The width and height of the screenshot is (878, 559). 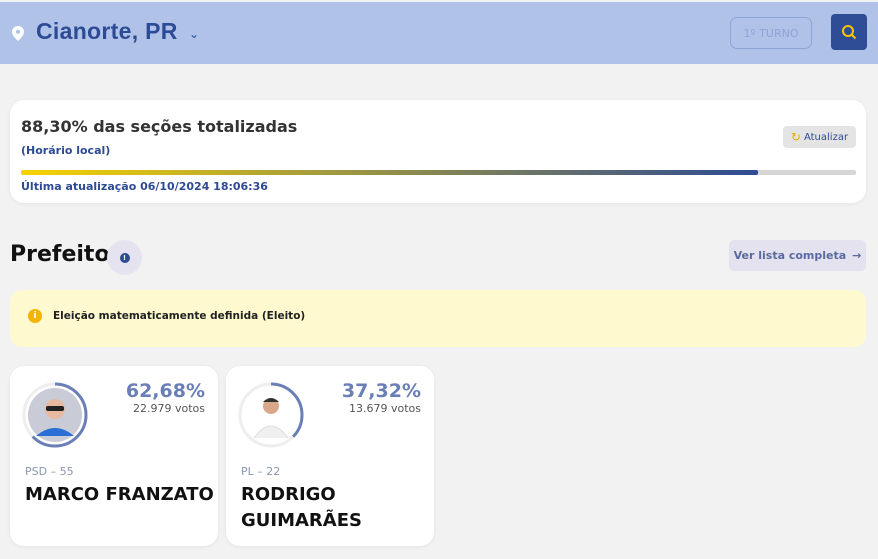 What do you see at coordinates (159, 126) in the screenshot?
I see `totalization-title: 88,30% das seções totalizadas` at bounding box center [159, 126].